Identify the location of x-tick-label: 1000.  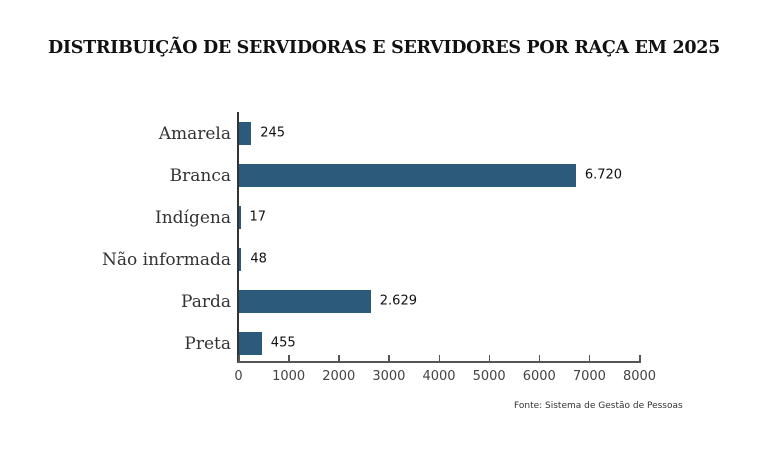
(289, 376).